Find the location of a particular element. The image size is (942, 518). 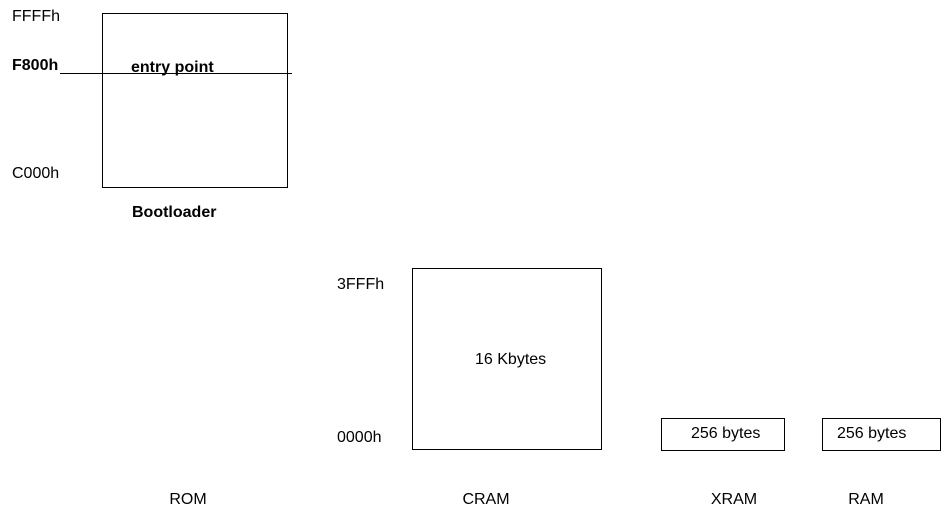

cram-memory-box is located at coordinates (507, 359).